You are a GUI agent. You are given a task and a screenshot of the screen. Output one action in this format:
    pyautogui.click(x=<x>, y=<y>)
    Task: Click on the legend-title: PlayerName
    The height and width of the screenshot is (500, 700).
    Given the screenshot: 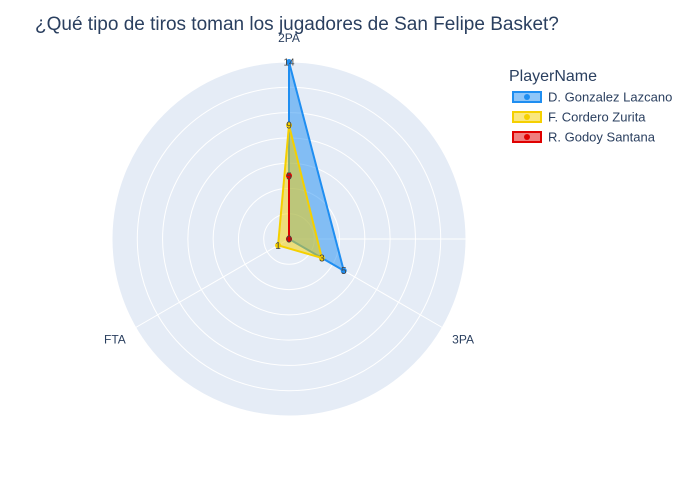 What is the action you would take?
    pyautogui.click(x=553, y=76)
    